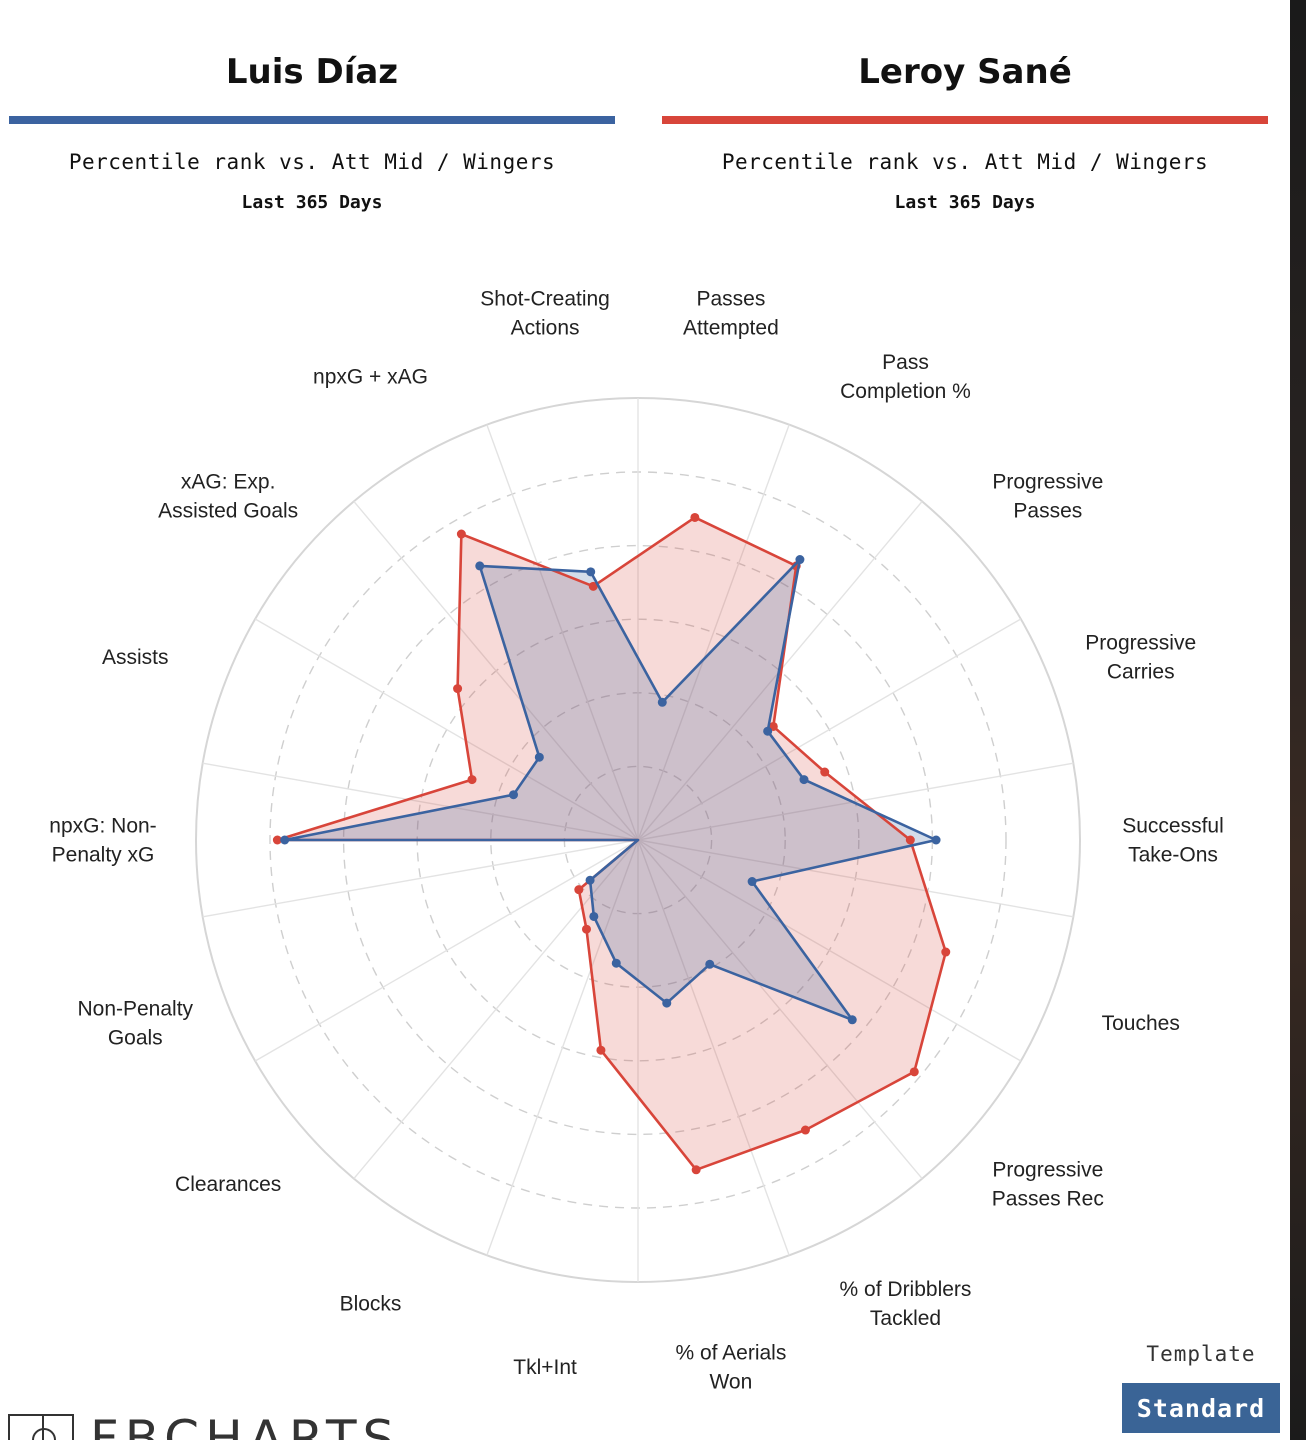 This screenshot has height=1440, width=1306. Describe the element at coordinates (370, 377) in the screenshot. I see `axis-label: npxG + xAG` at that location.